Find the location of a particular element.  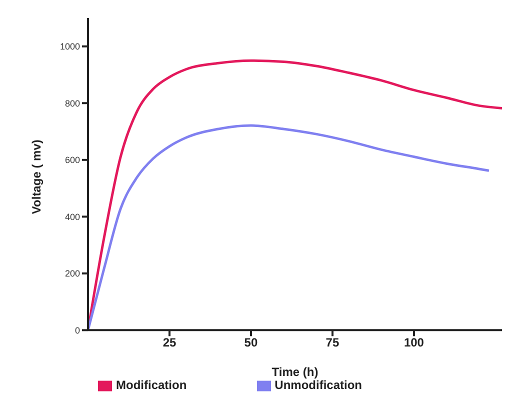

y-tick-label: 0 is located at coordinates (77, 330).